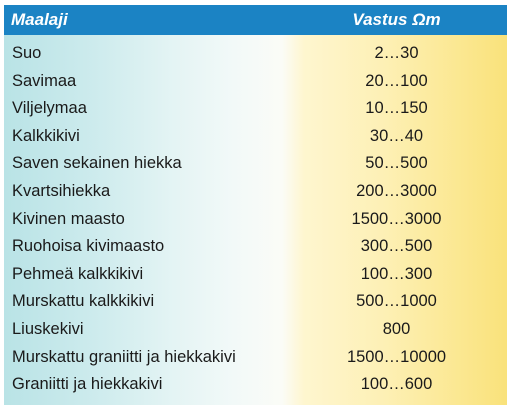 The width and height of the screenshot is (511, 409). Describe the element at coordinates (396, 135) in the screenshot. I see `resistance-cell: 30…40` at that location.